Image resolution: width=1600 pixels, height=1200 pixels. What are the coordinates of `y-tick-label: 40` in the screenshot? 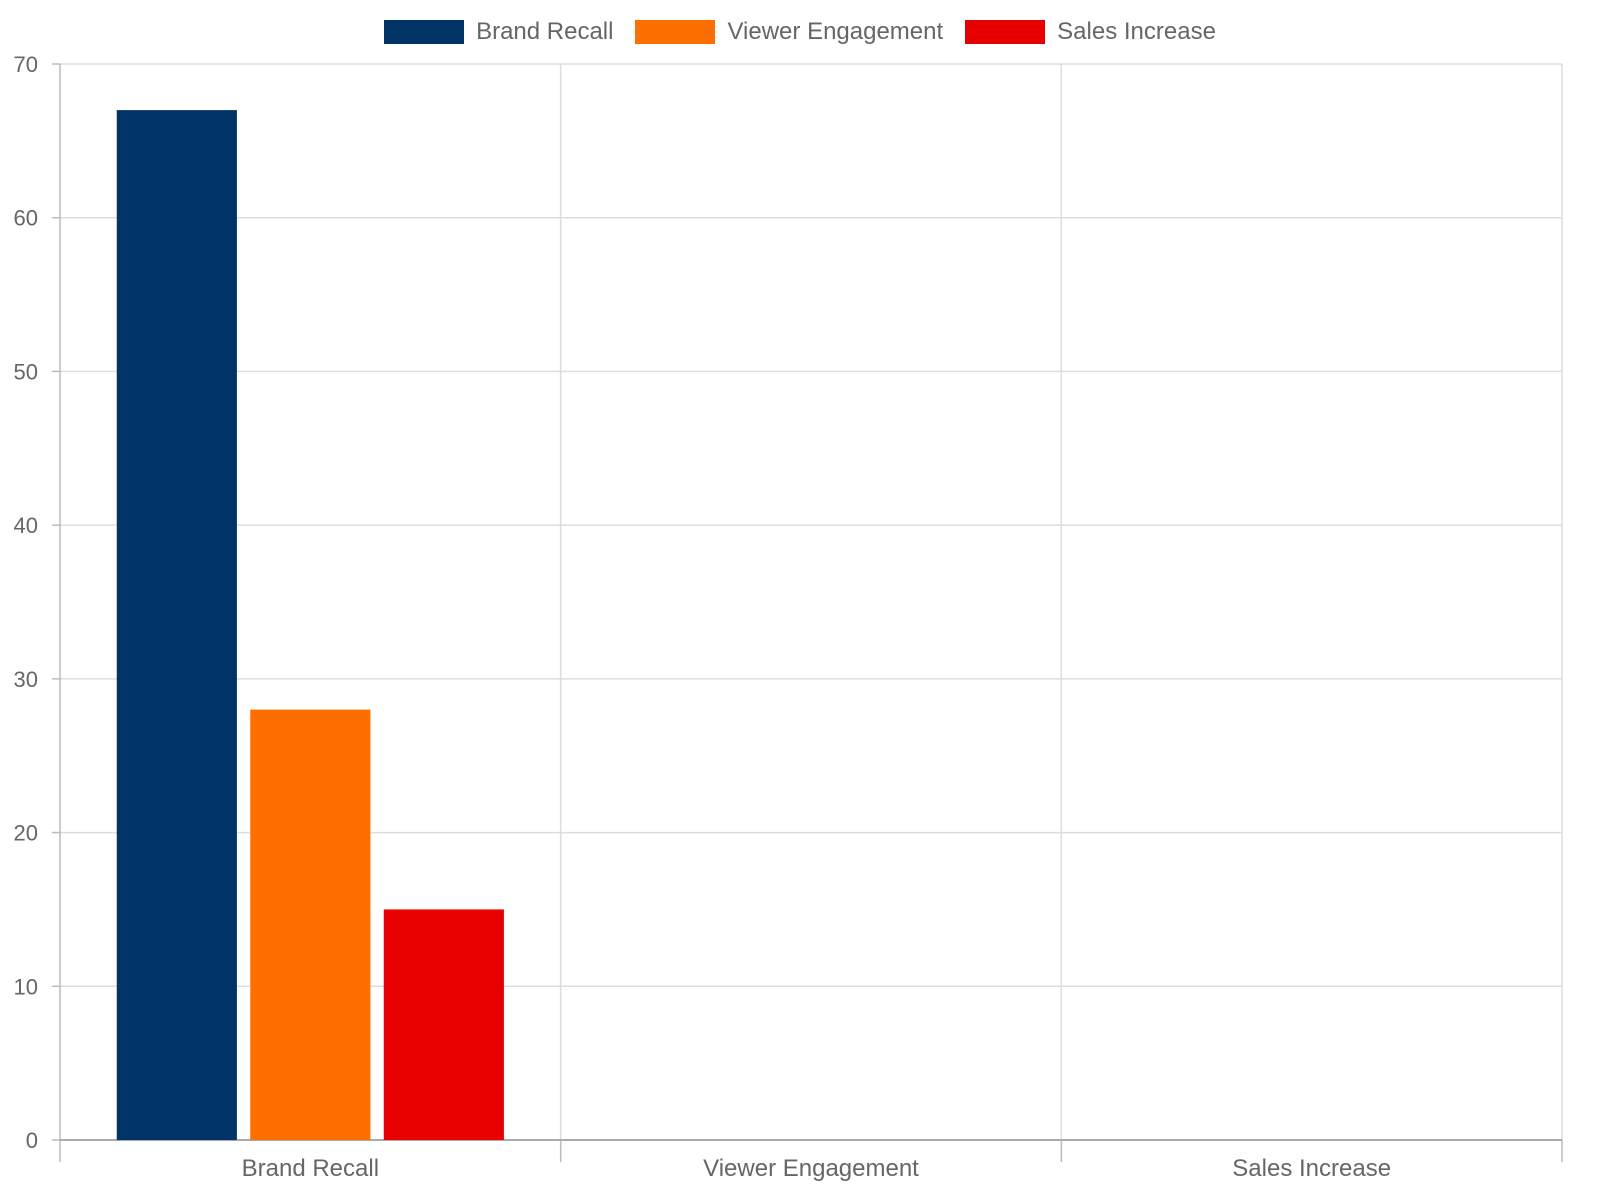 It's located at (26, 525).